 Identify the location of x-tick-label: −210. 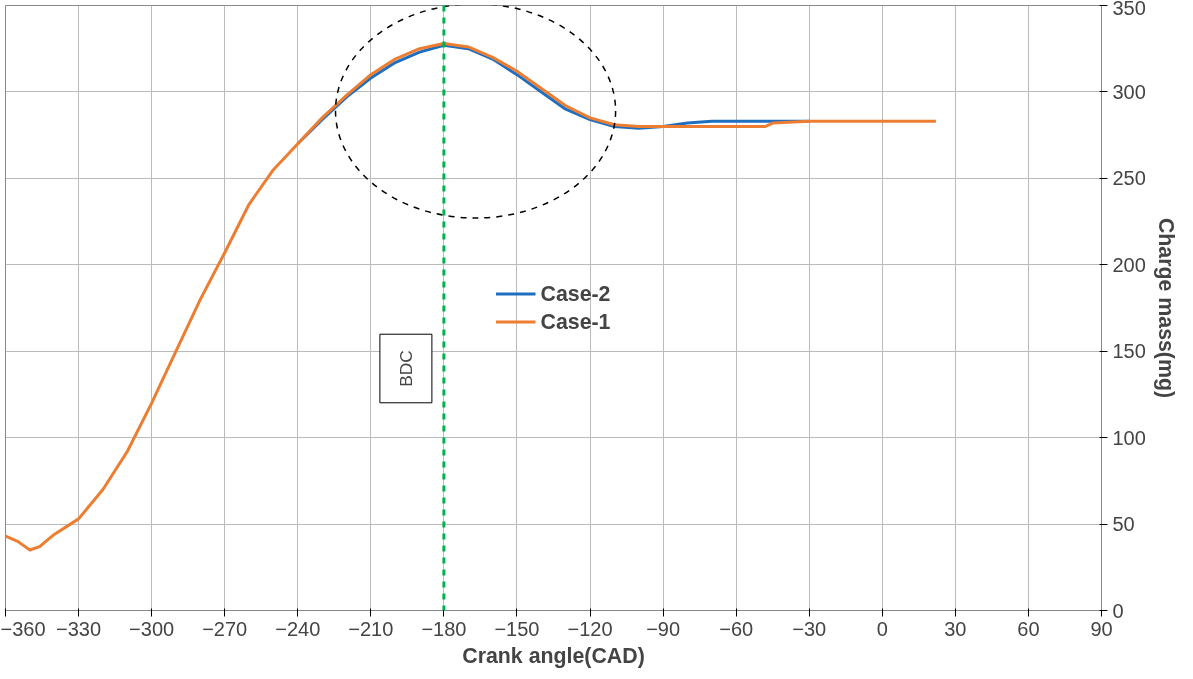
(371, 628).